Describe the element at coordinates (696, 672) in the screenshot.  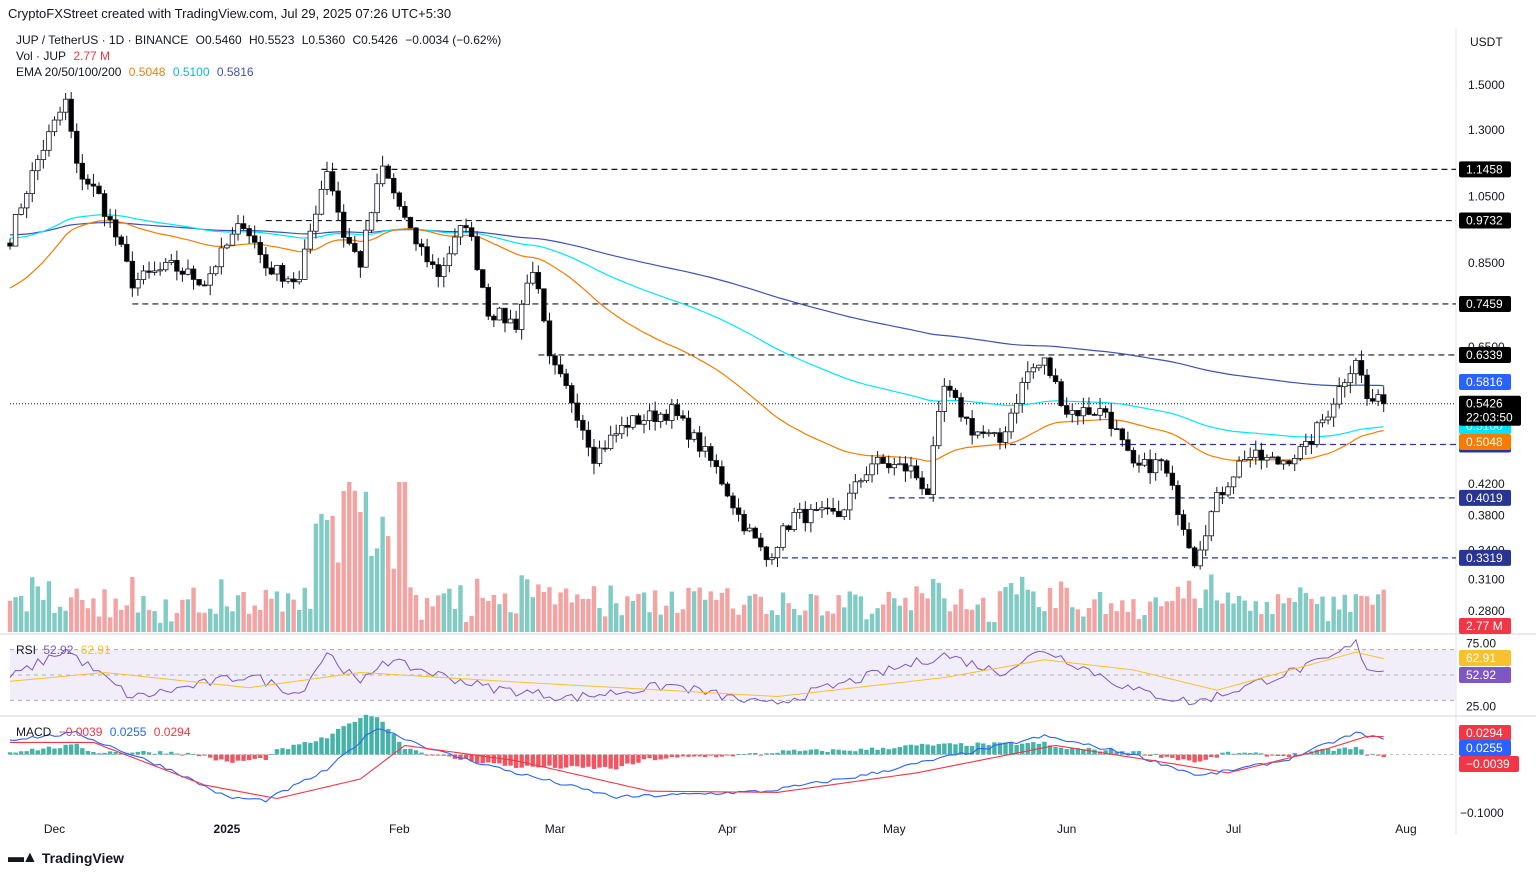
I see `rsi-line` at that location.